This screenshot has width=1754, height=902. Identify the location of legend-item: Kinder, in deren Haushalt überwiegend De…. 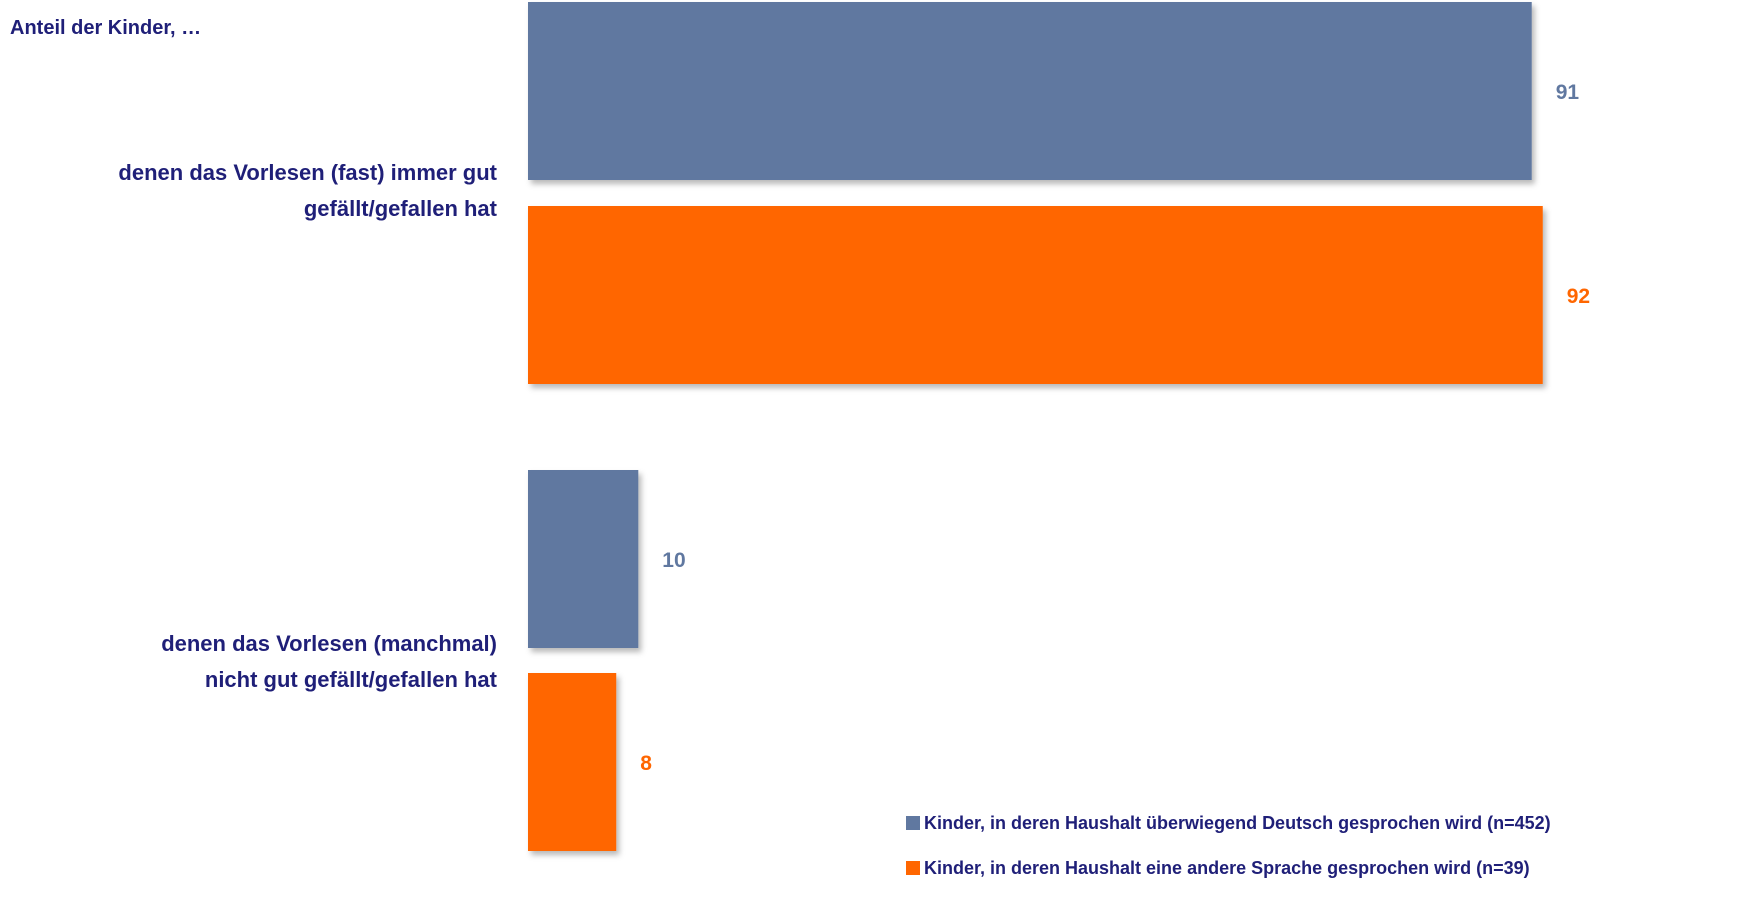
(1228, 823).